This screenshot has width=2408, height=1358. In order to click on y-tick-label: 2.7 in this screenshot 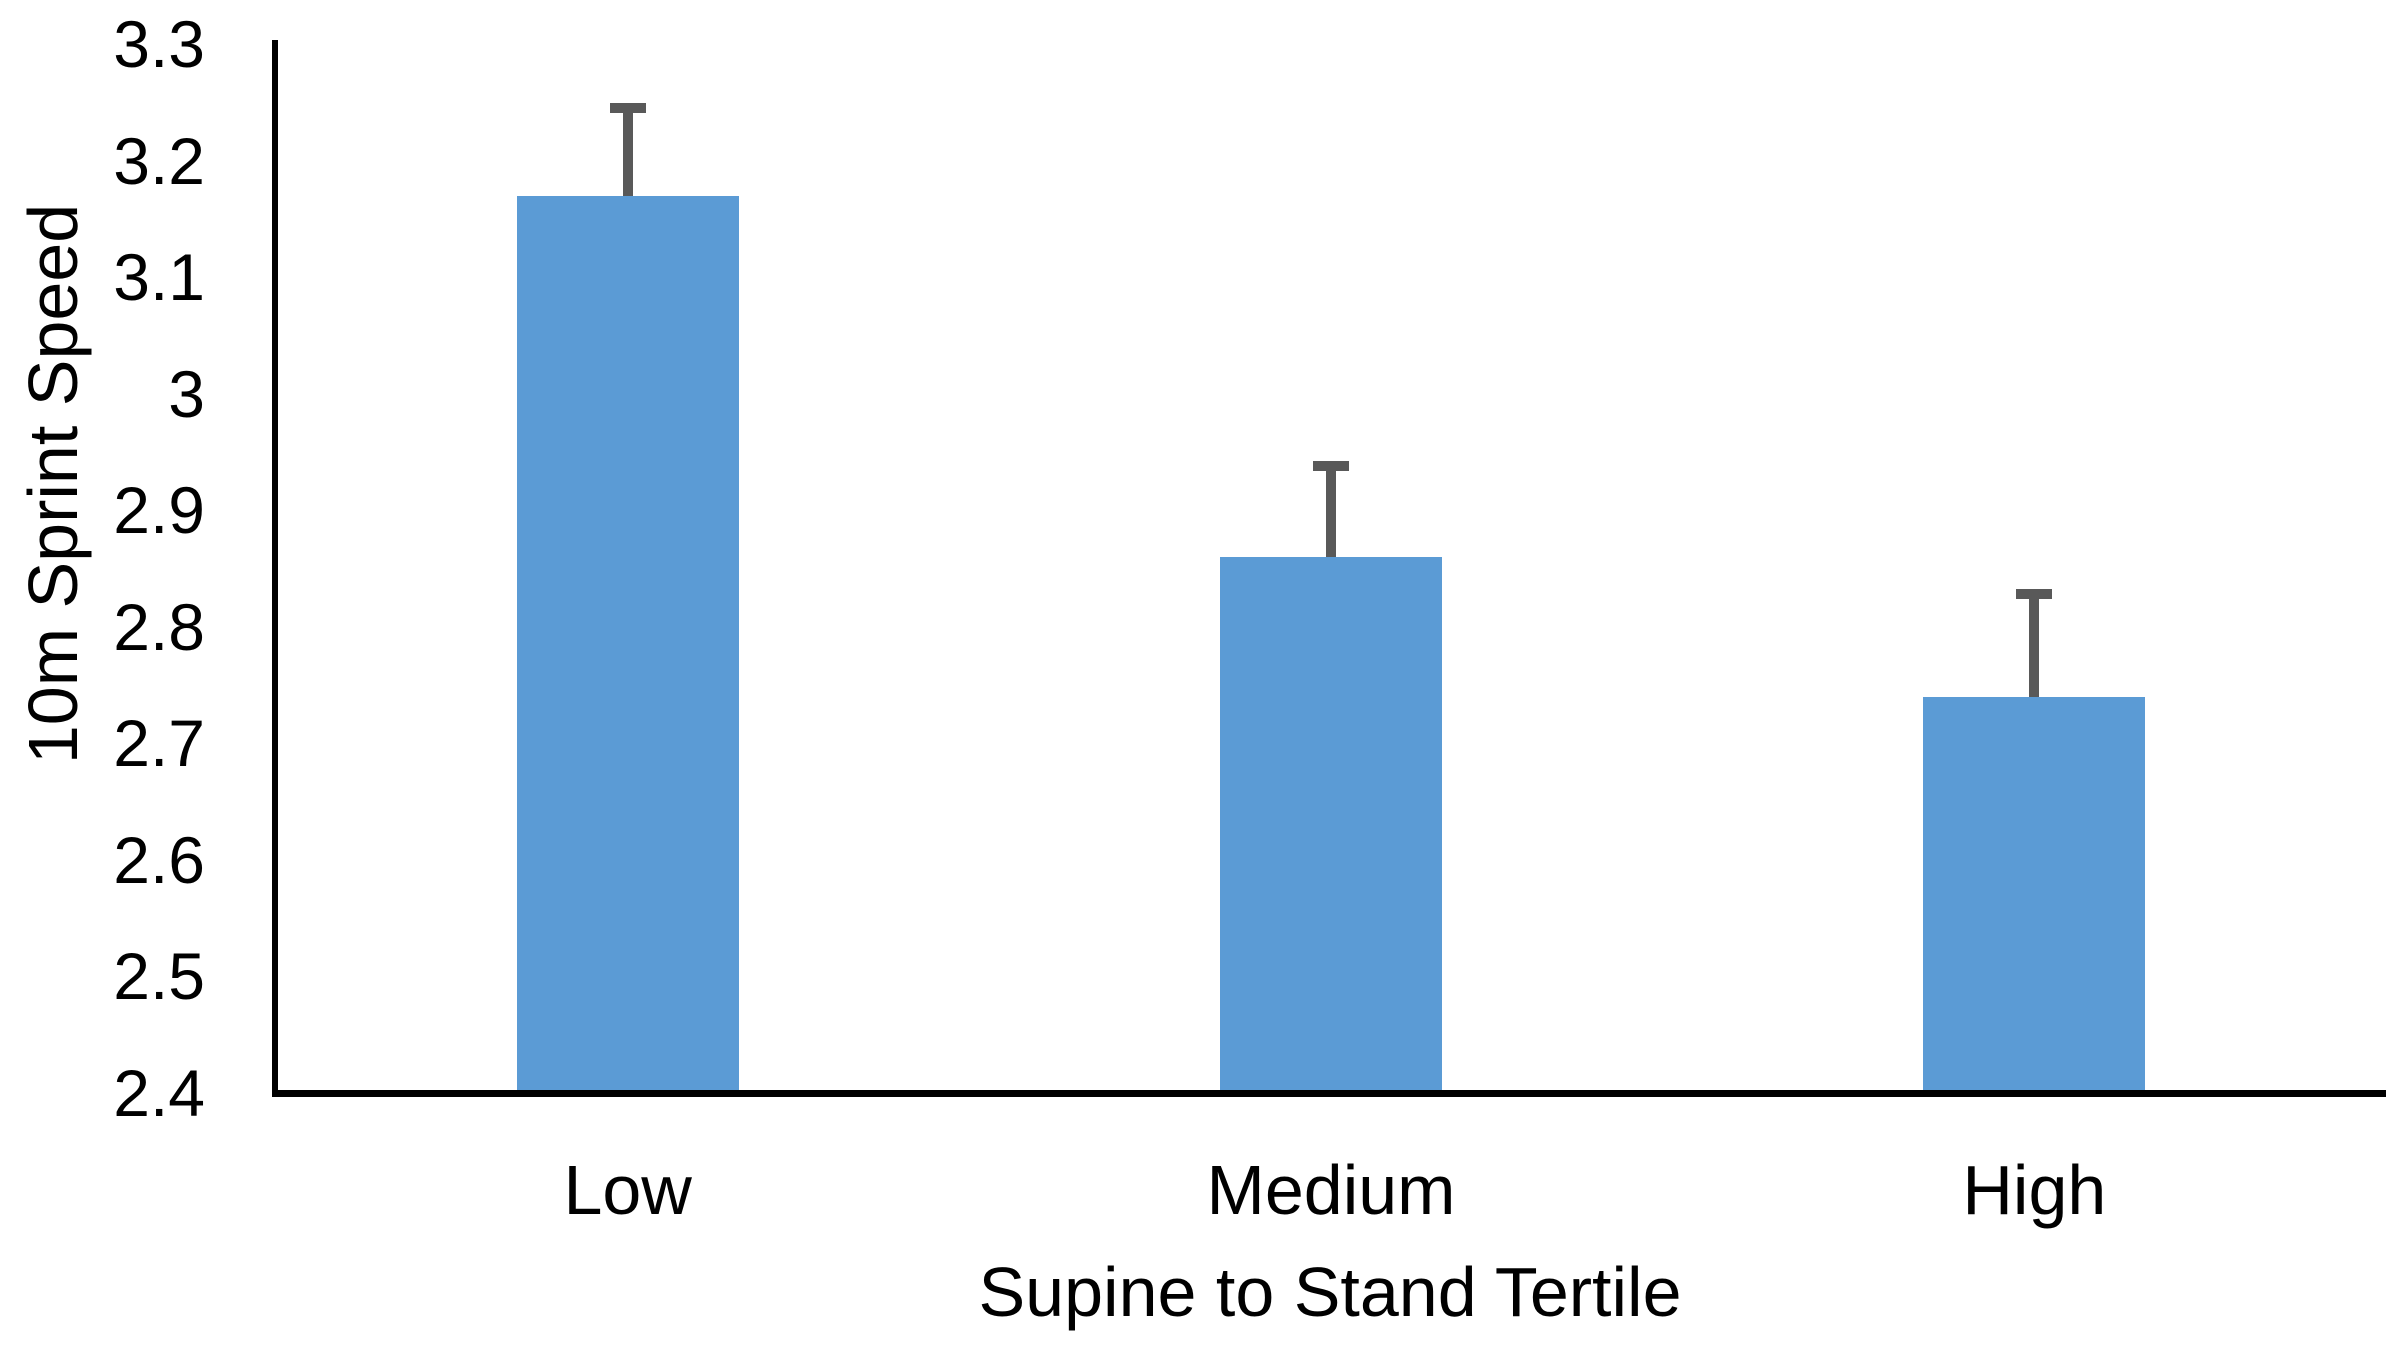, I will do `click(159, 743)`.